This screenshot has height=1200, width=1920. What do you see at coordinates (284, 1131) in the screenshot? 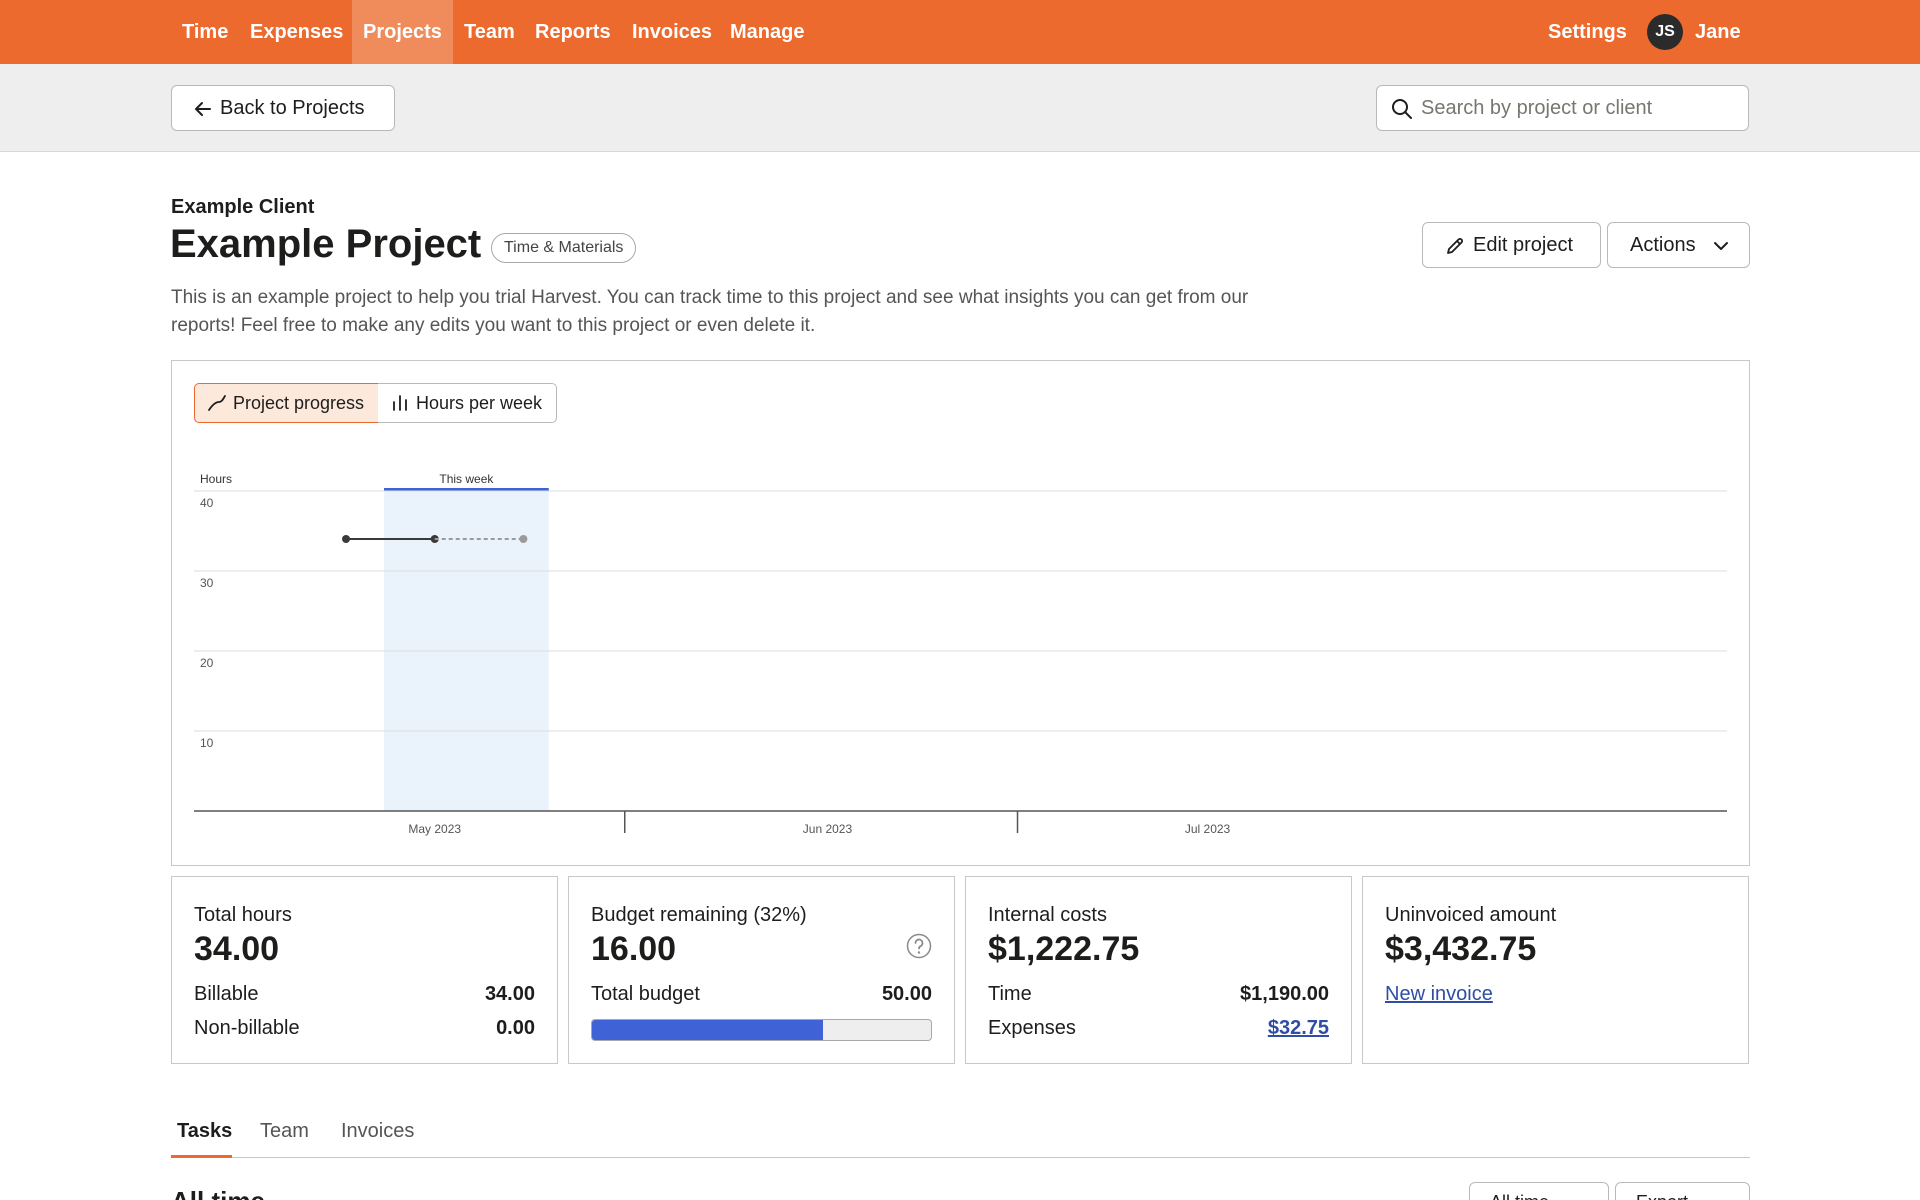
I see `tab-team: Team` at bounding box center [284, 1131].